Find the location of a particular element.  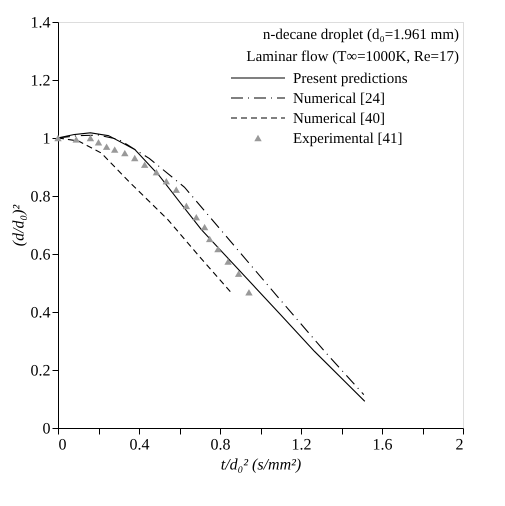

legend-label: Experimental [41] is located at coordinates (348, 139).